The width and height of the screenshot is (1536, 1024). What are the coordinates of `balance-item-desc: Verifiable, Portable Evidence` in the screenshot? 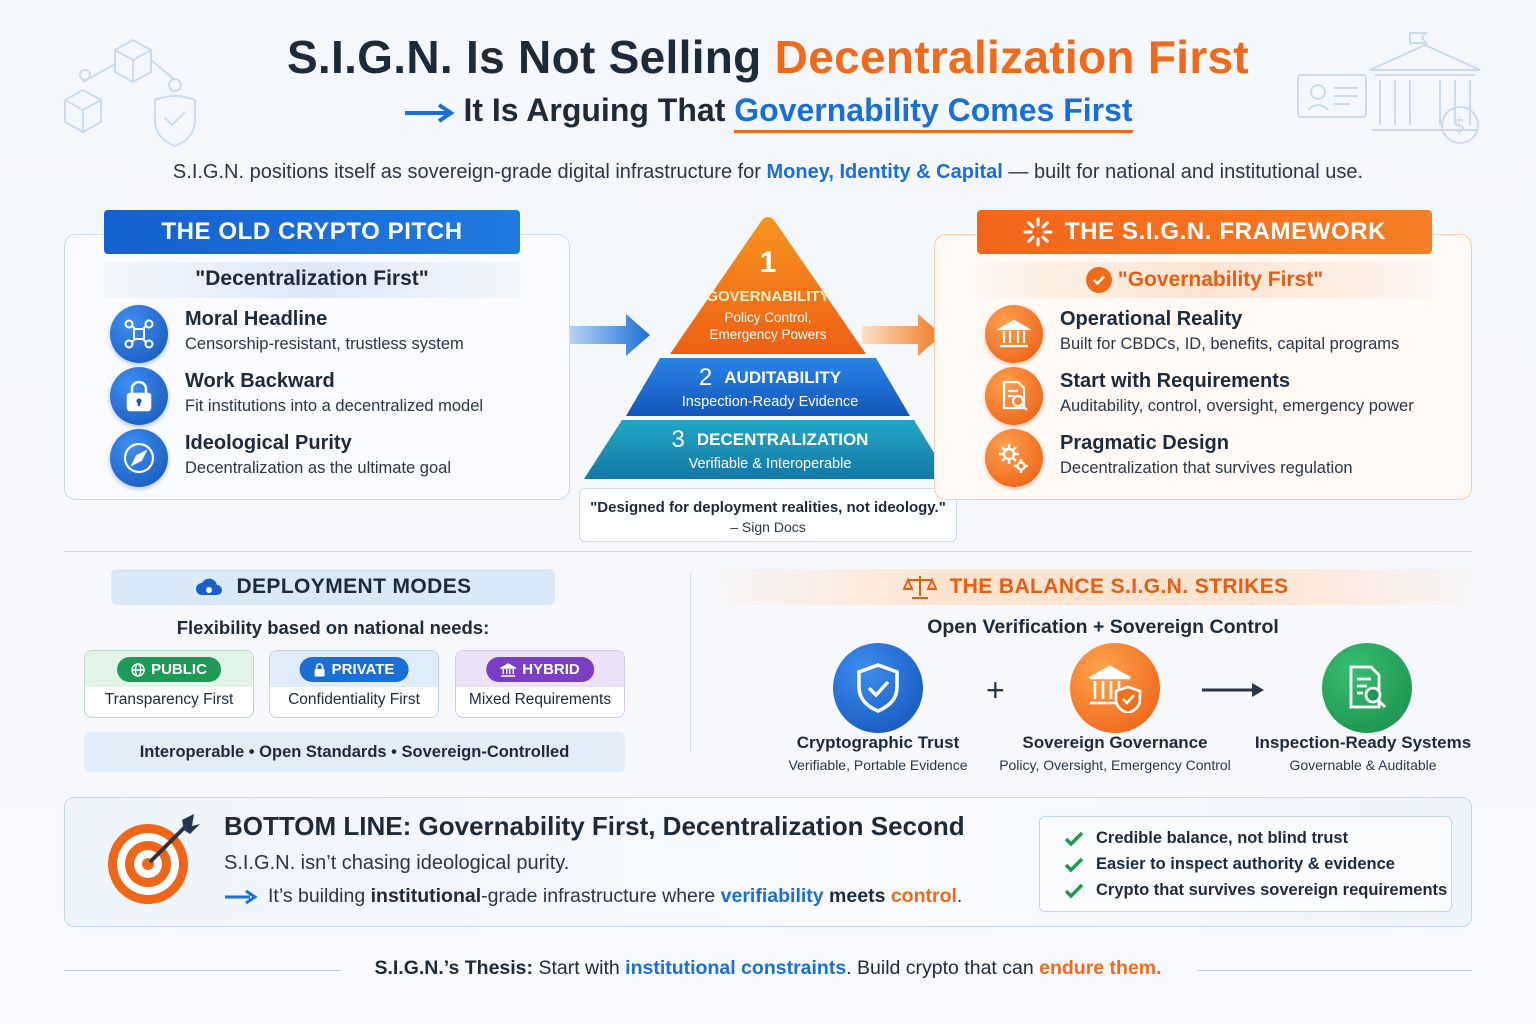 It's located at (878, 765).